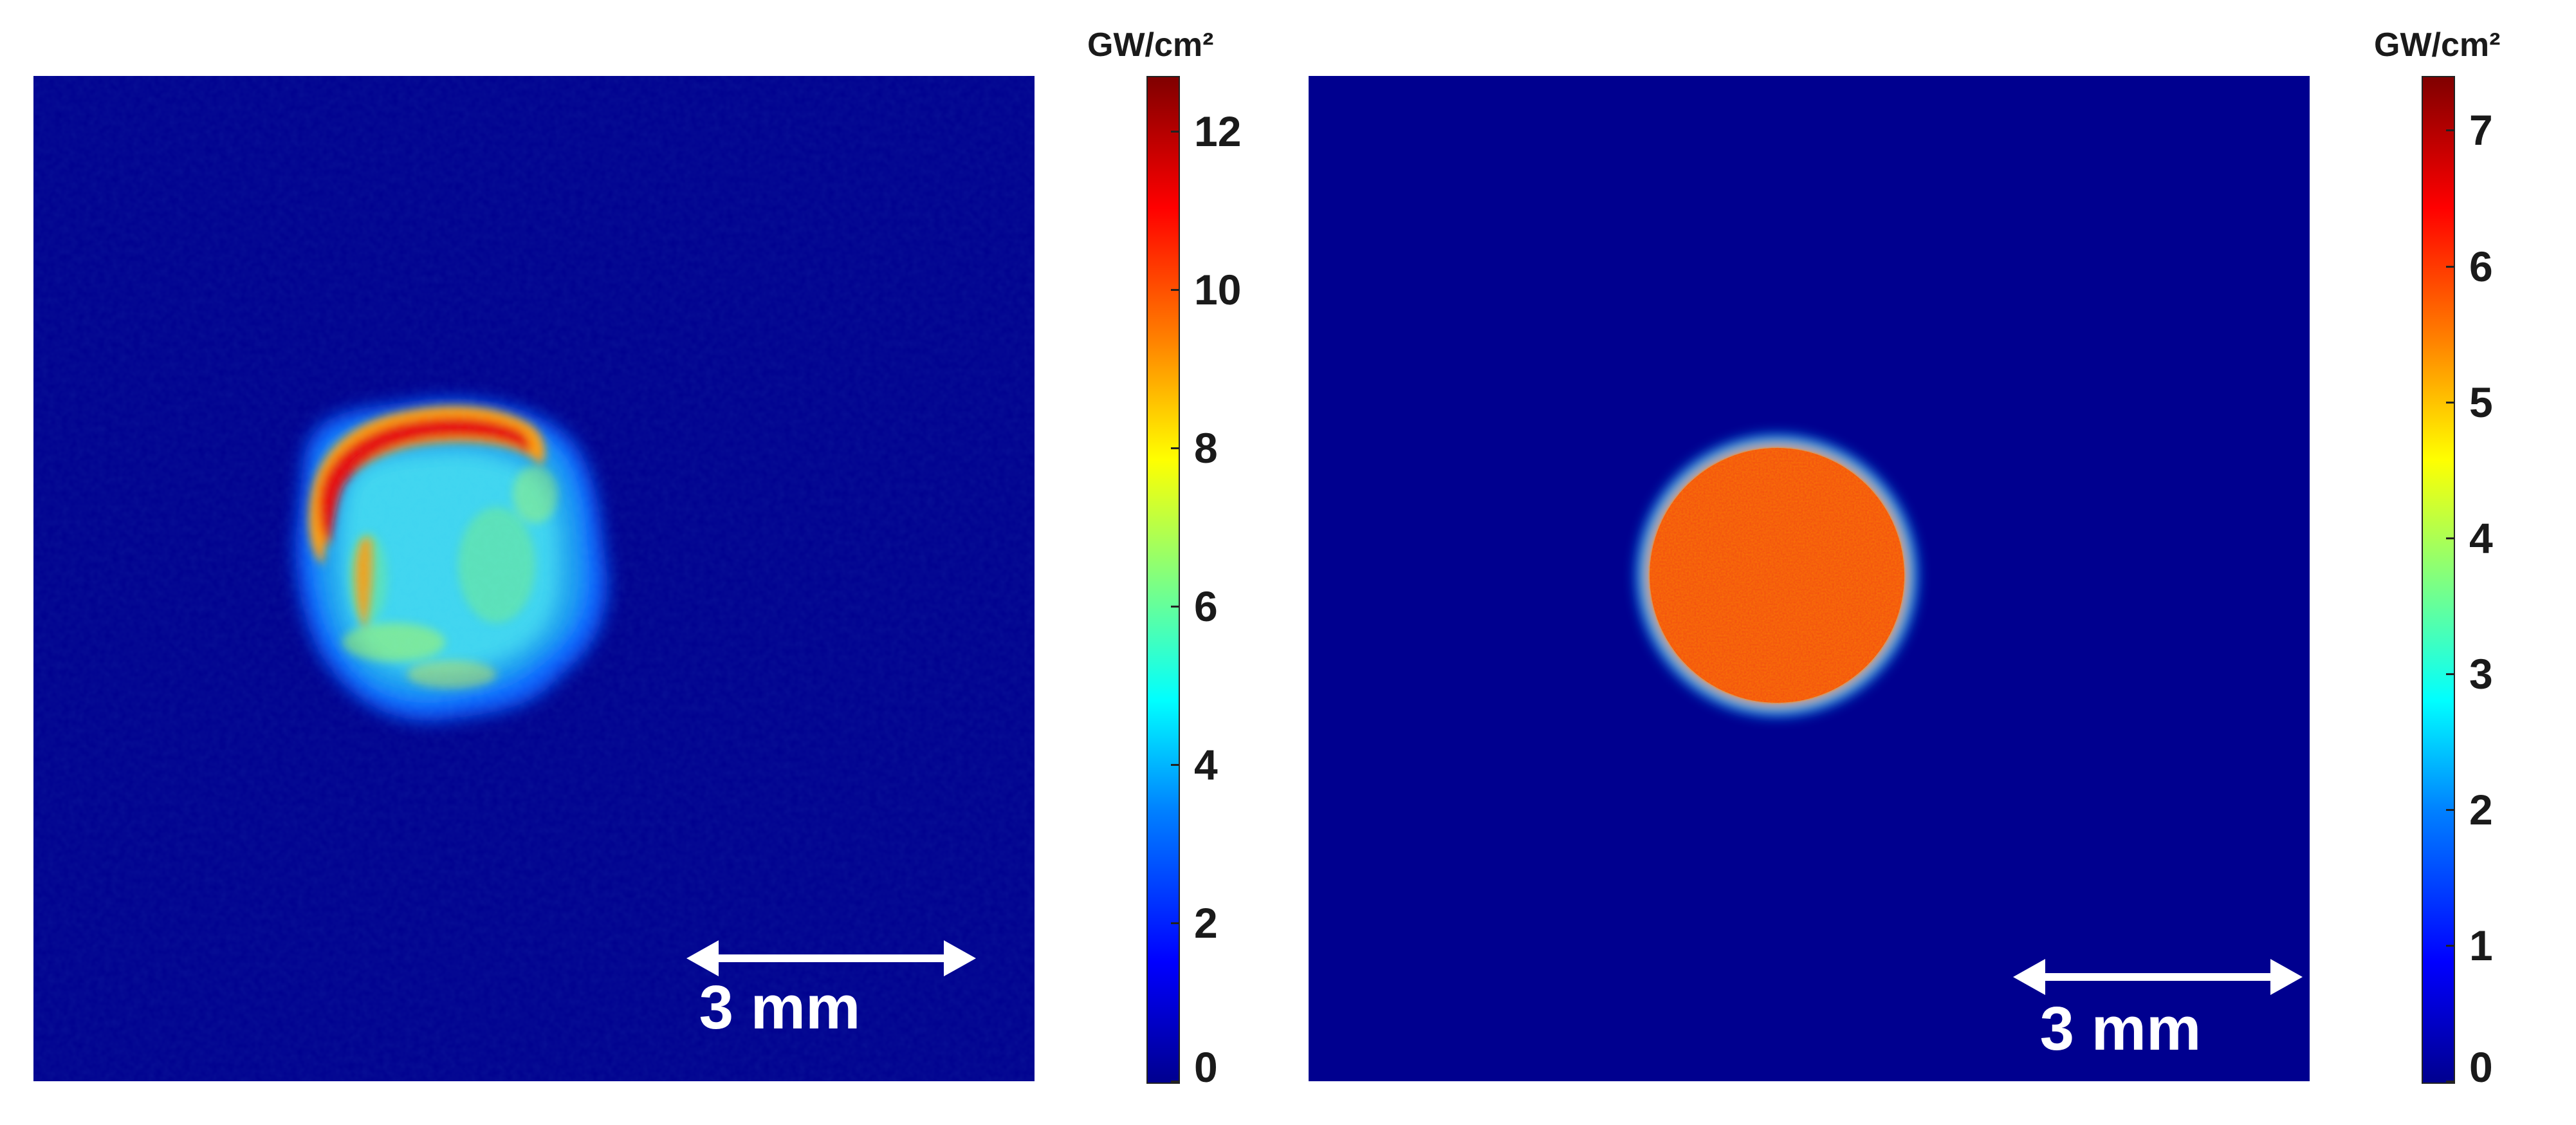  Describe the element at coordinates (2121, 1028) in the screenshot. I see `right-scale-bar-label: 3 mm` at that location.